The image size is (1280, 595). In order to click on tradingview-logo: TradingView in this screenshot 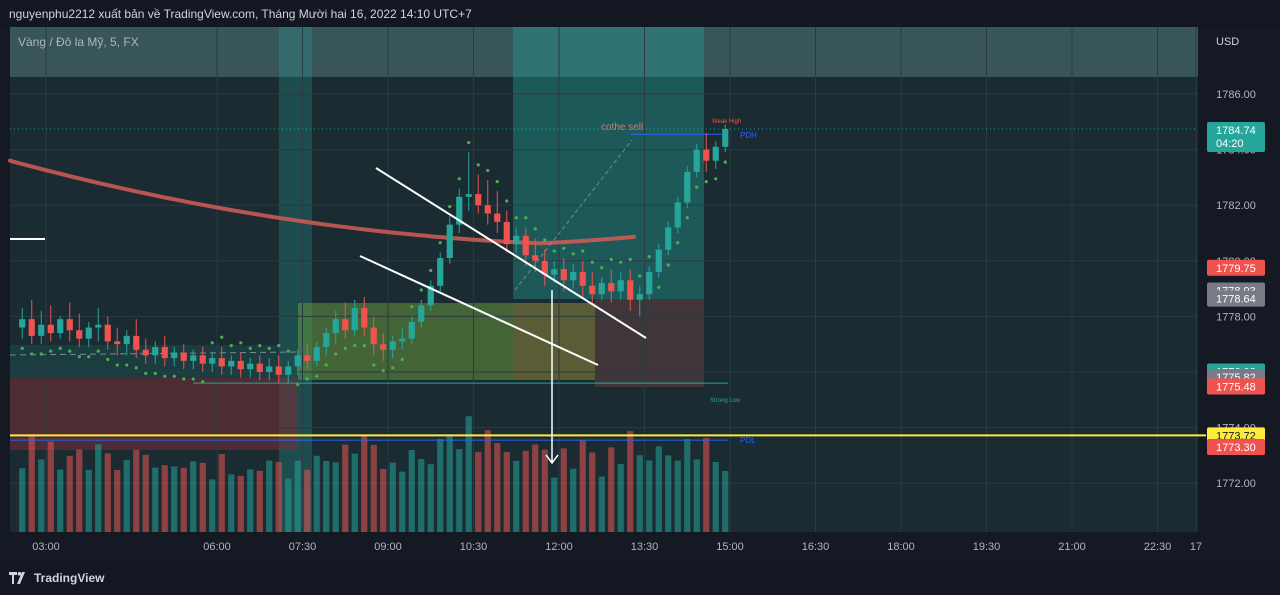, I will do `click(56, 578)`.